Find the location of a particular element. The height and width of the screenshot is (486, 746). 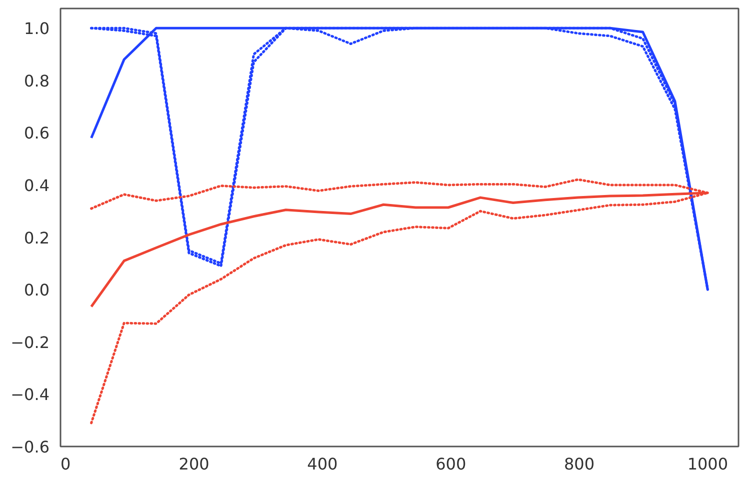

x-tick-label: 800 is located at coordinates (579, 464).